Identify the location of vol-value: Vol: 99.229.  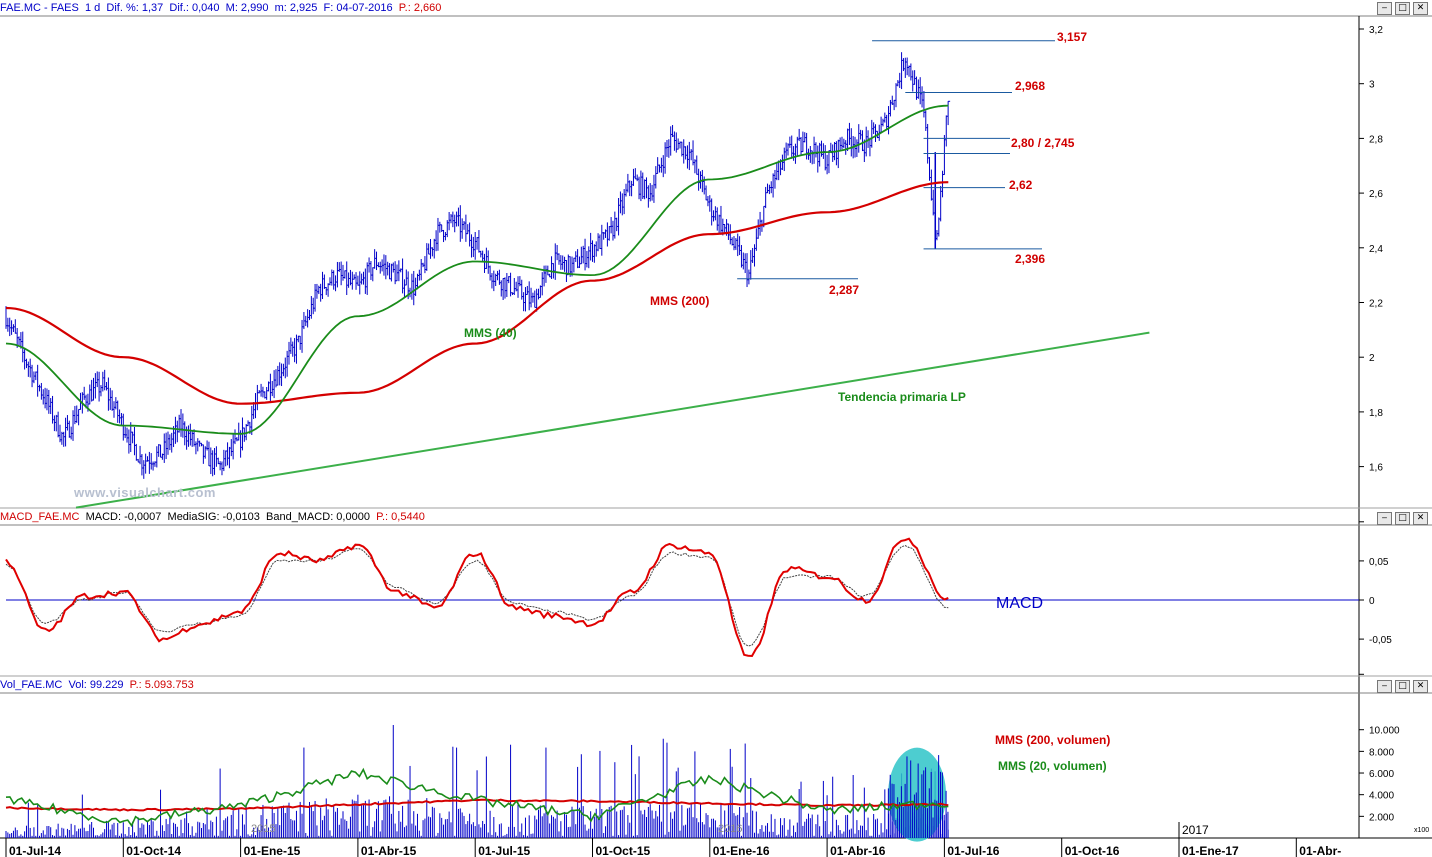
(96, 685).